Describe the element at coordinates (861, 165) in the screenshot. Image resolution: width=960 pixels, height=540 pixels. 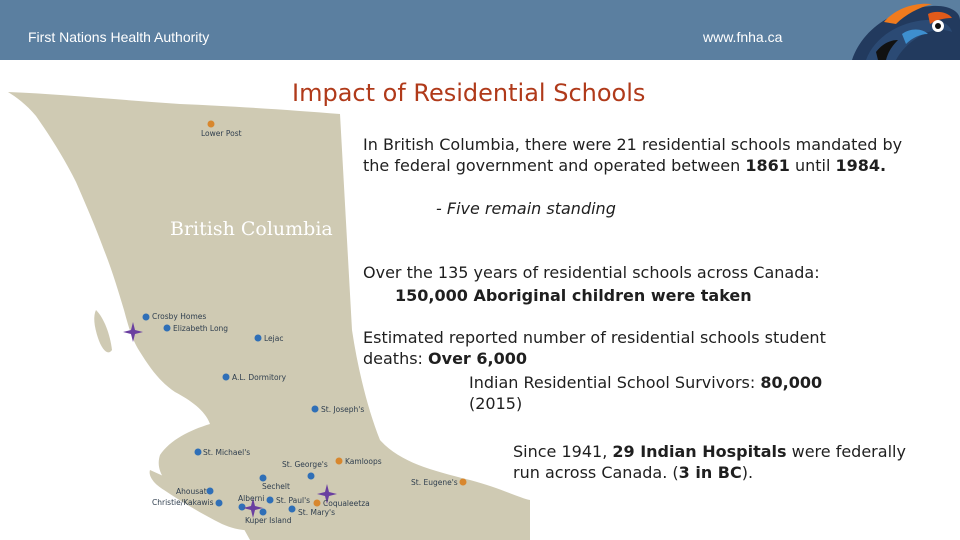
I see `p1-year-end: 1984.` at that location.